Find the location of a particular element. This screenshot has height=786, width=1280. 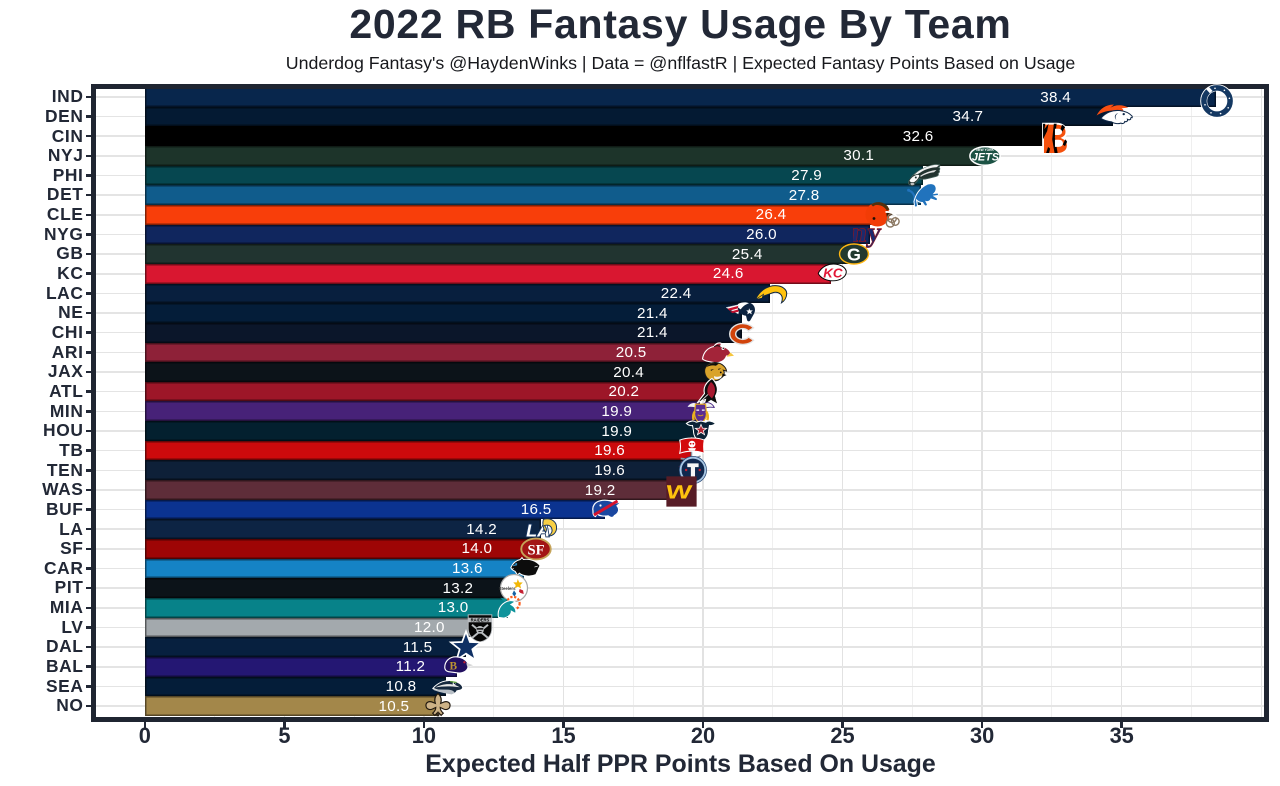

svg-text: KC is located at coordinates (833, 272).